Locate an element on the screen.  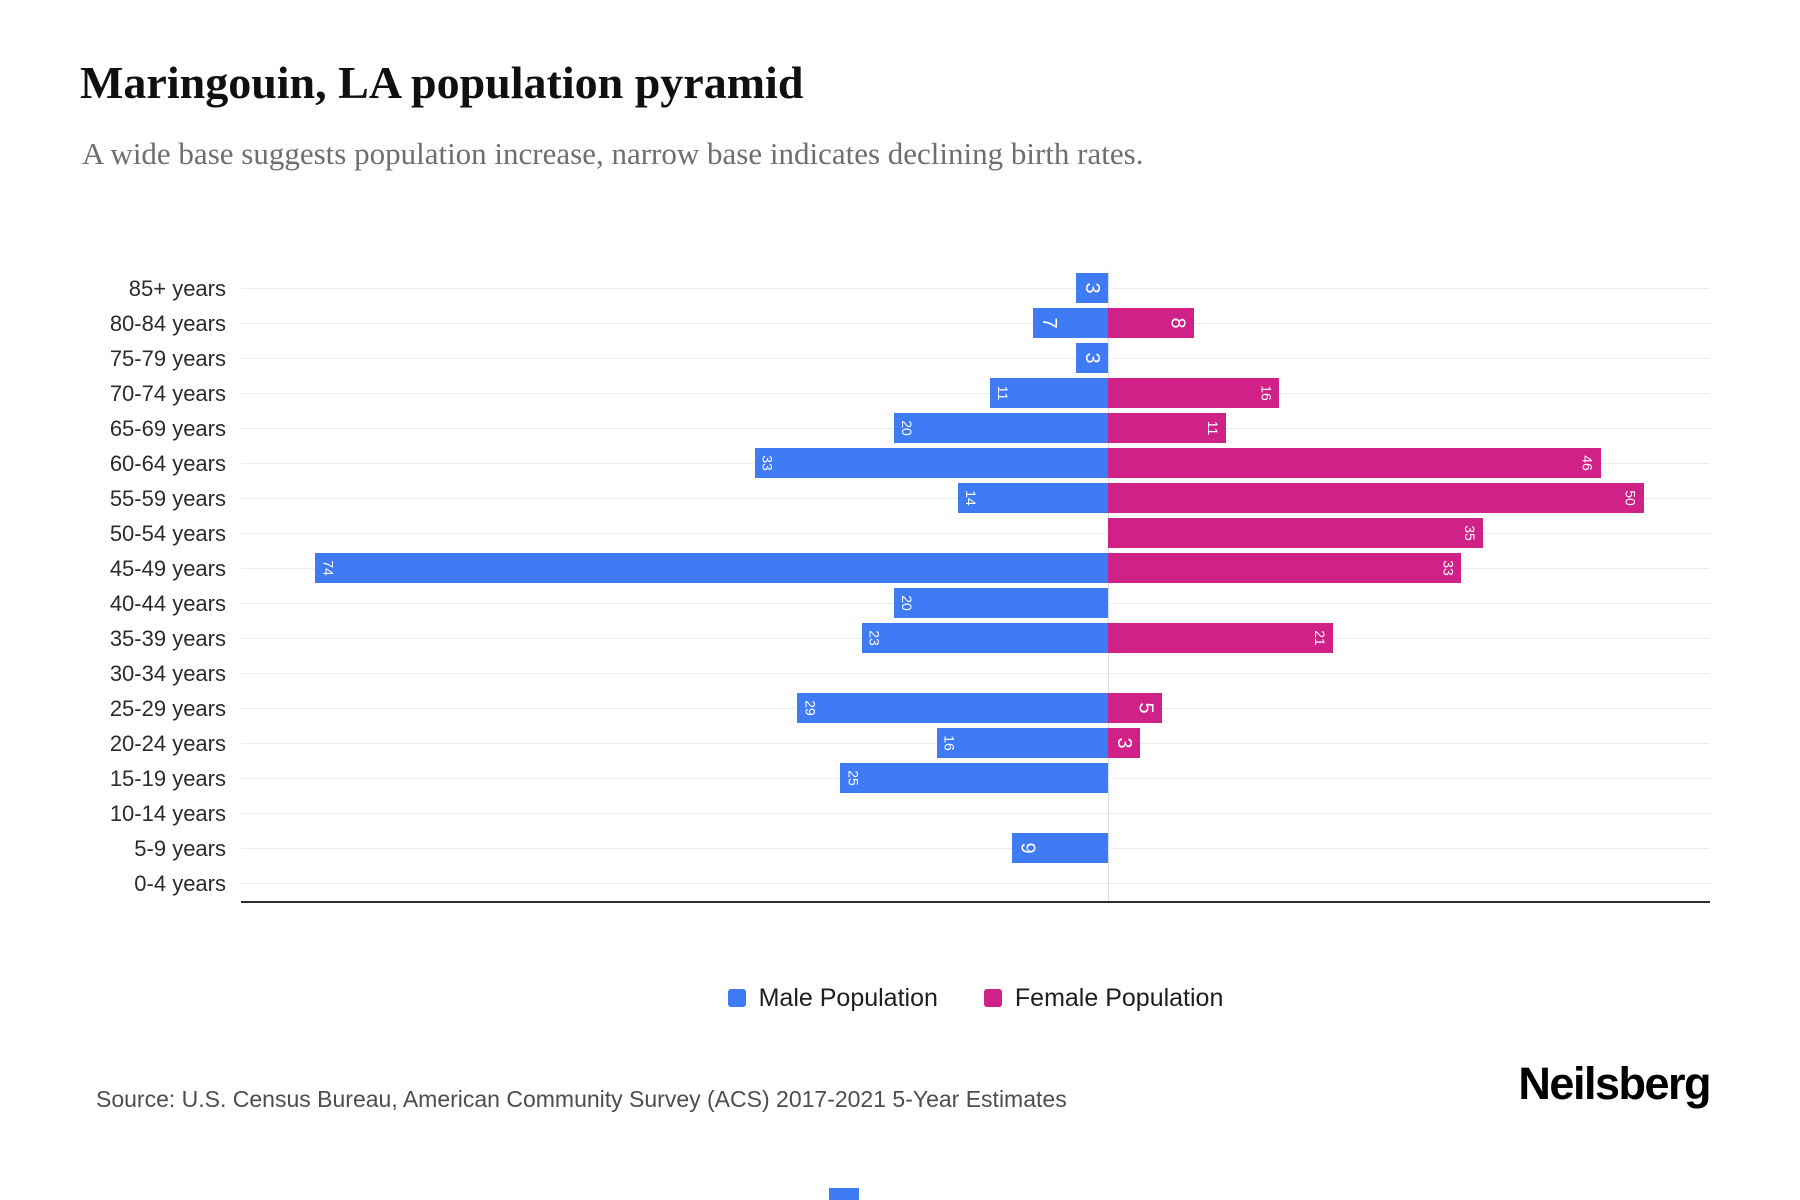
y-axis-label: 80-84 years is located at coordinates (167, 323).